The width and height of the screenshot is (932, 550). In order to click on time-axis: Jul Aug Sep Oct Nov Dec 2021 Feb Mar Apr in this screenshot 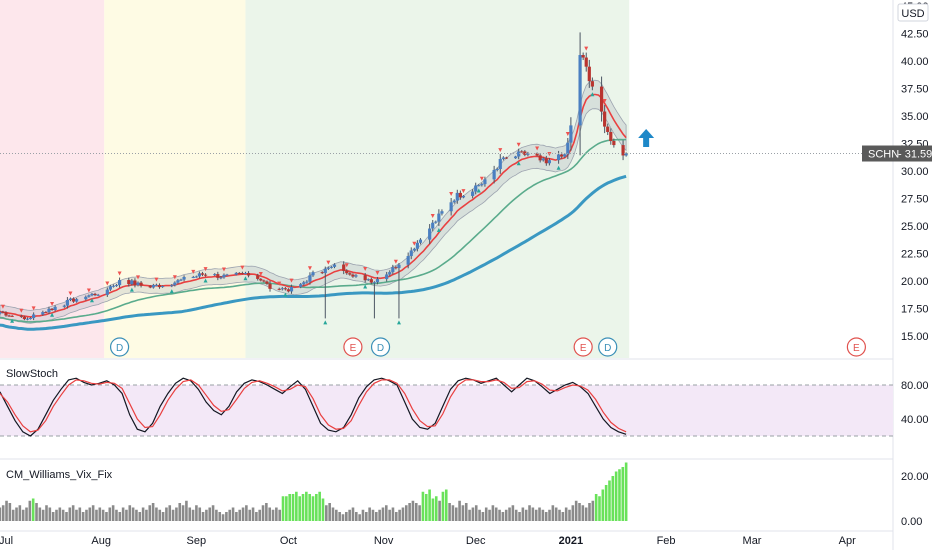, I will do `click(428, 541)`.